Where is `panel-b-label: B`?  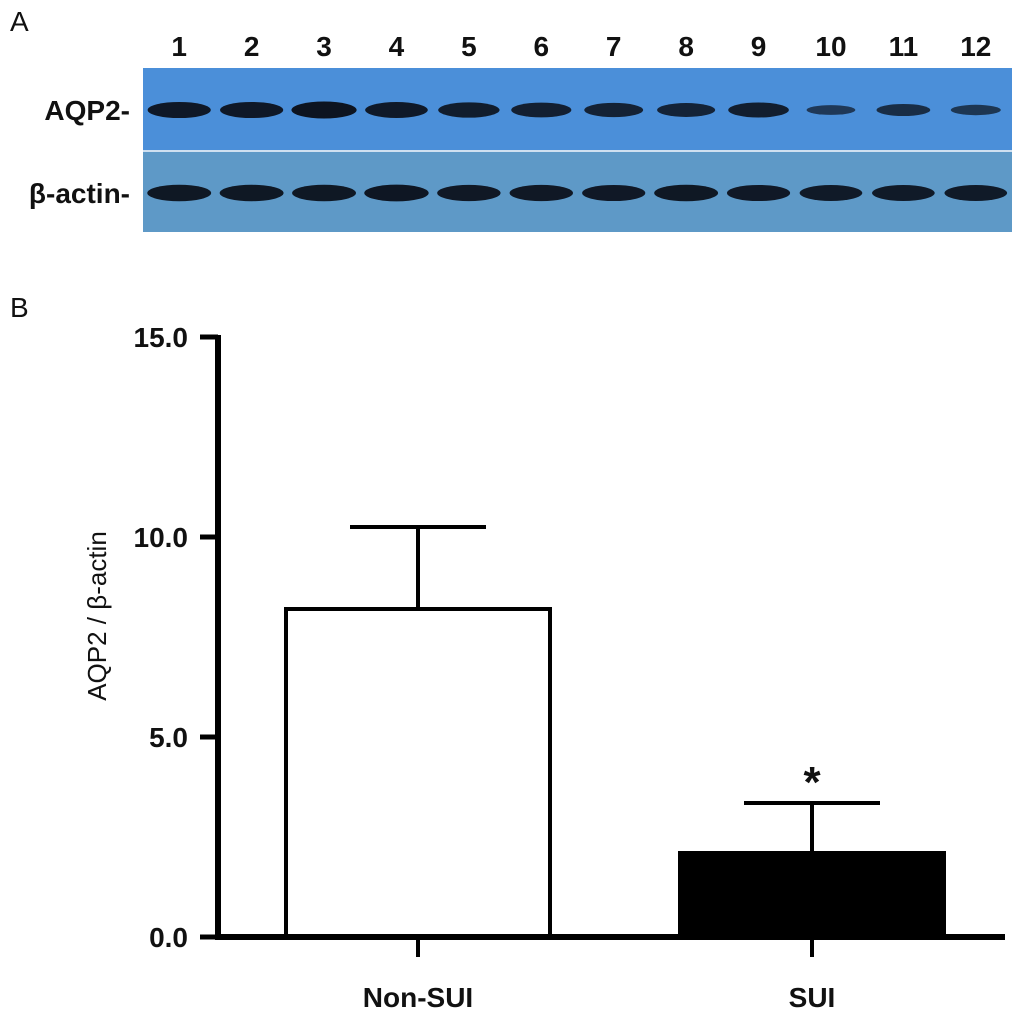 panel-b-label: B is located at coordinates (19, 307).